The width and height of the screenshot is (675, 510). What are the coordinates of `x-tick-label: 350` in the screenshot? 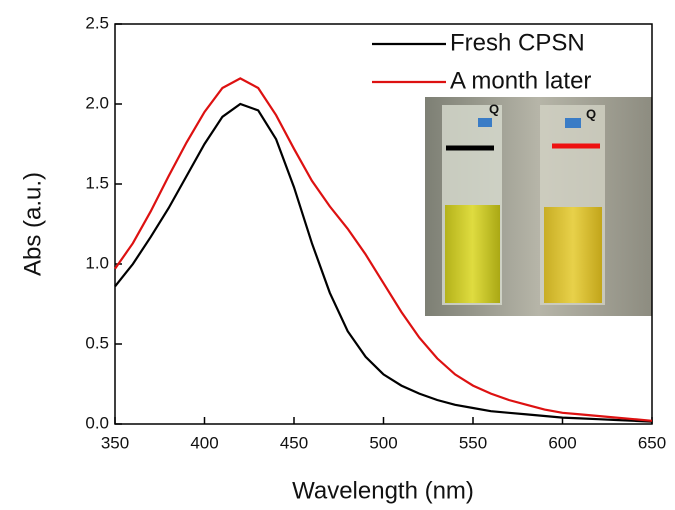 It's located at (115, 442).